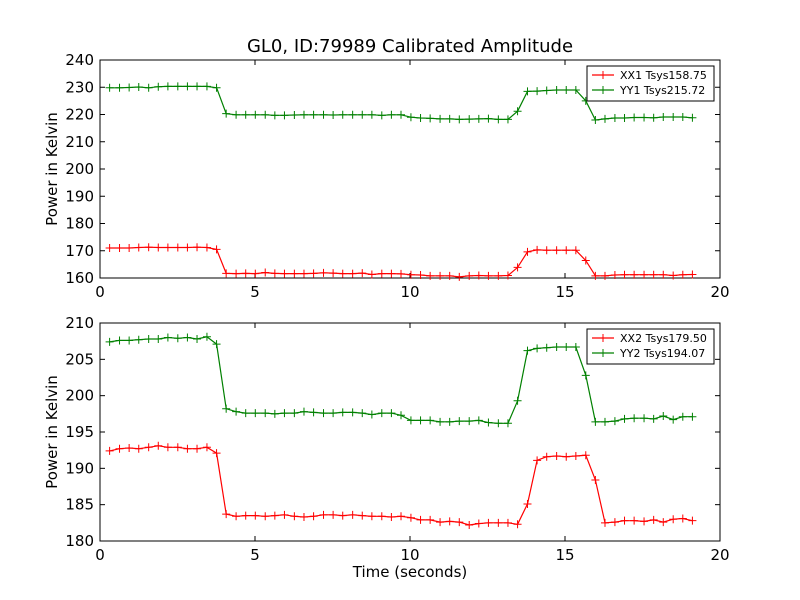 Image resolution: width=800 pixels, height=600 pixels. What do you see at coordinates (52, 432) in the screenshot?
I see `y-axis-label: Power in Kelvin` at bounding box center [52, 432].